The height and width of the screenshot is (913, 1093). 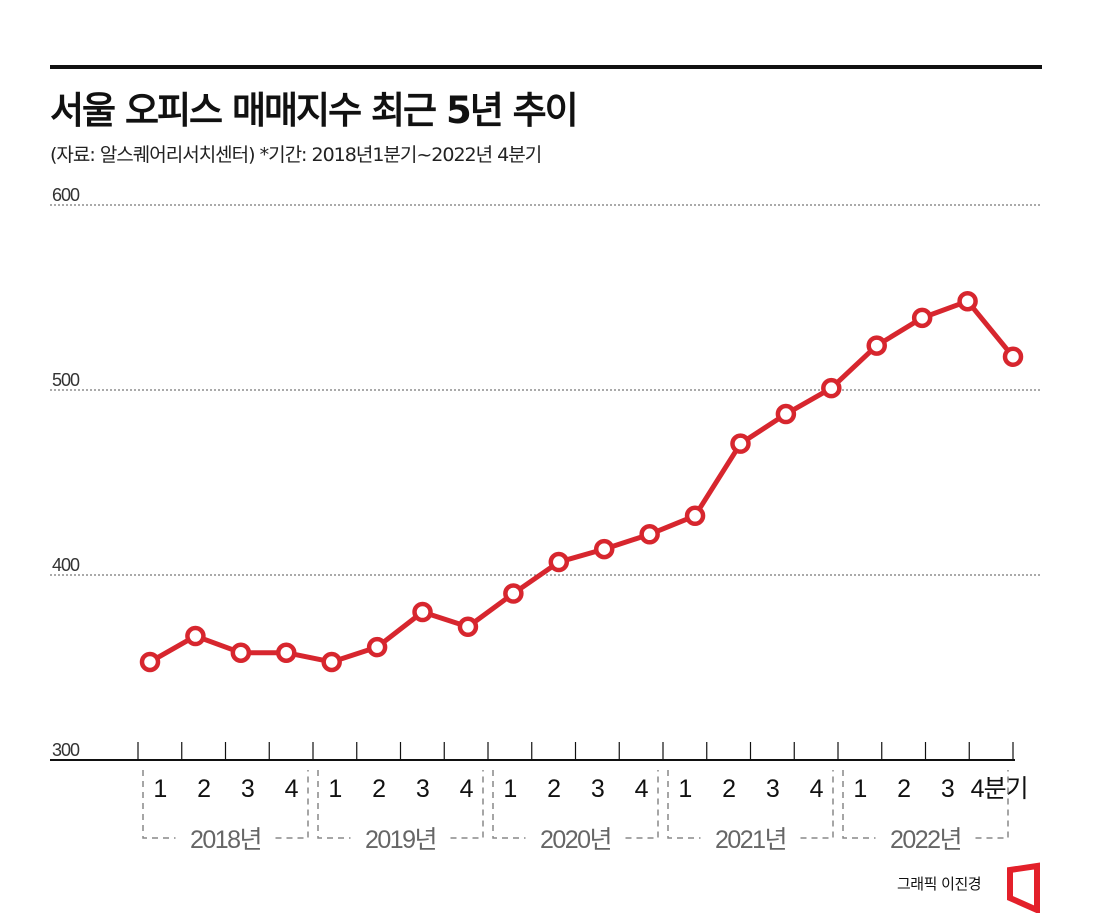 What do you see at coordinates (400, 840) in the screenshot?
I see `year-label: 2019년` at bounding box center [400, 840].